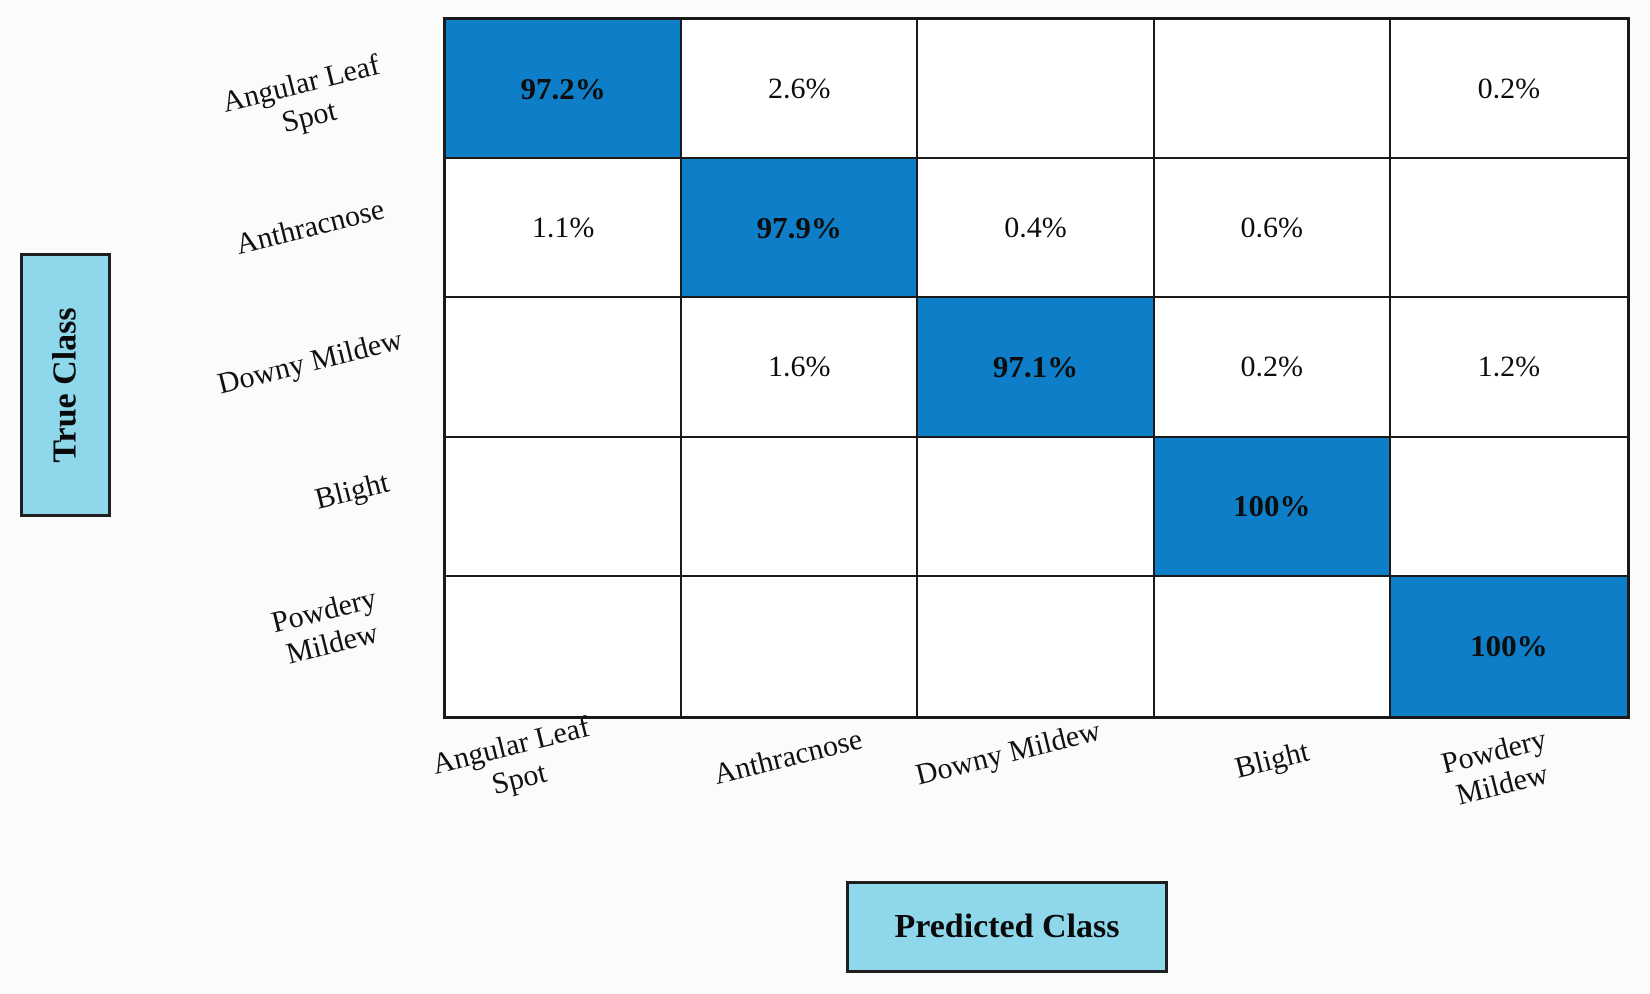 Image resolution: width=1650 pixels, height=994 pixels. Describe the element at coordinates (800, 368) in the screenshot. I see `matrix-cell: 1.6%` at that location.